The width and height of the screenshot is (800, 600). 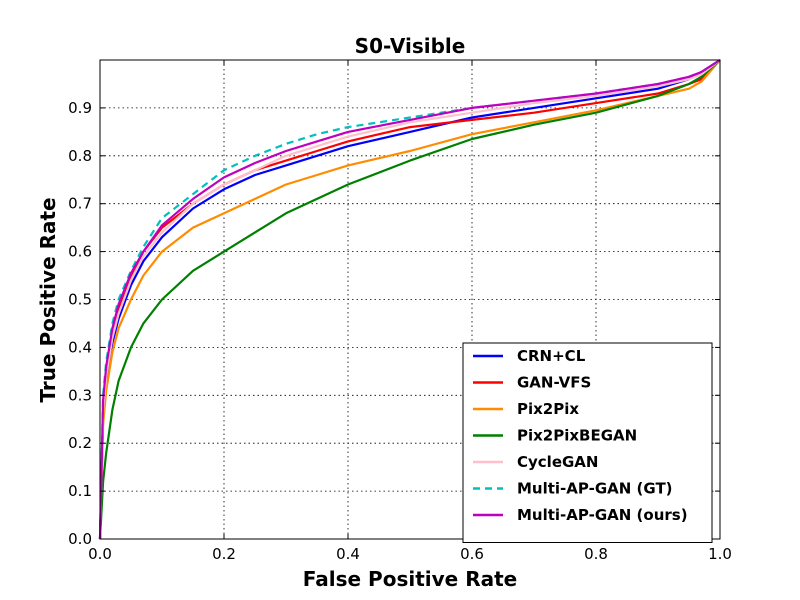 I want to click on y-tick-label: 0.4, so click(x=80, y=347).